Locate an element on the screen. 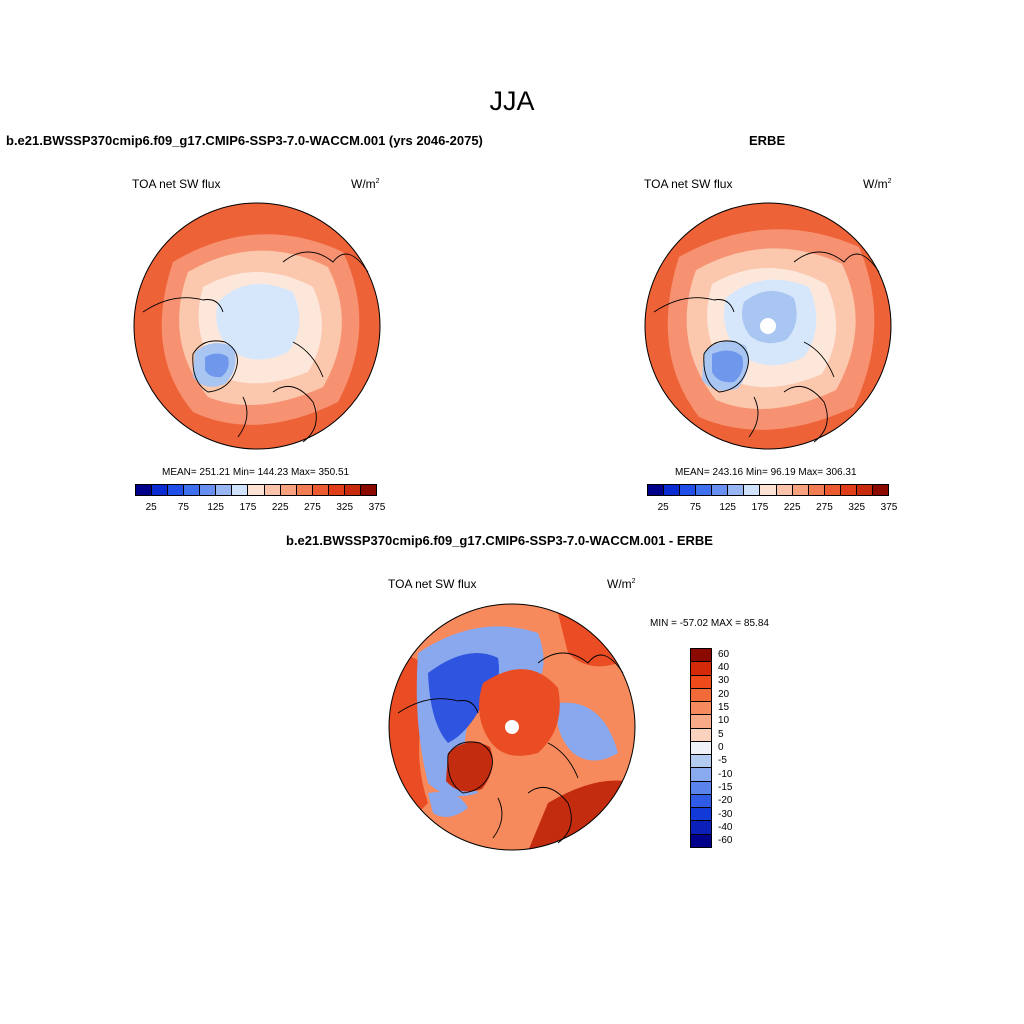 The width and height of the screenshot is (1024, 1024). colorbar-tick-label: 30 is located at coordinates (724, 681).